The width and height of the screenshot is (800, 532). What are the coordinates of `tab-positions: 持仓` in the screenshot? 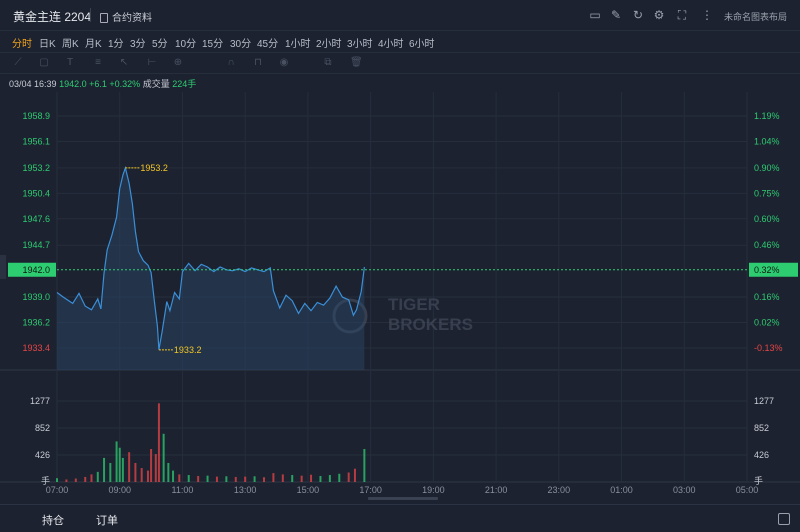 It's located at (53, 521).